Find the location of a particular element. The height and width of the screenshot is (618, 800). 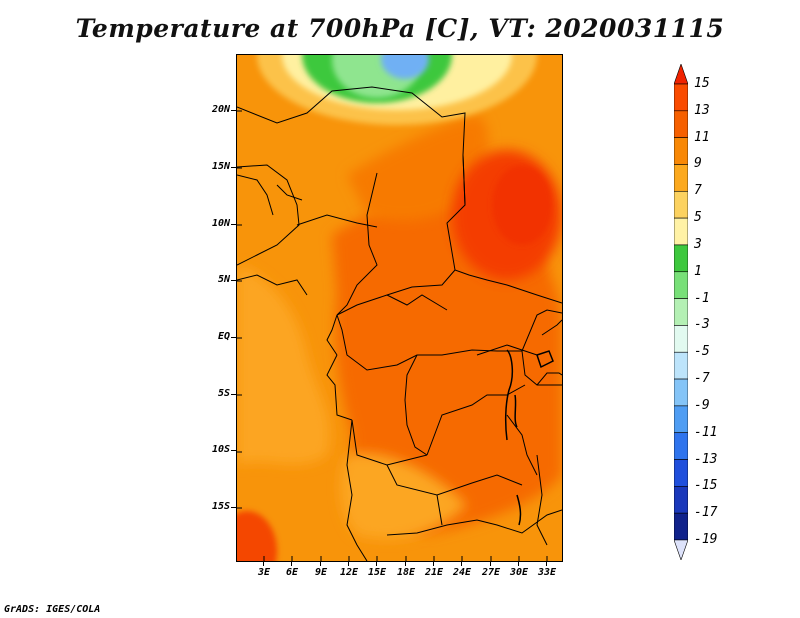

colorbar-label: 5 is located at coordinates (698, 218).